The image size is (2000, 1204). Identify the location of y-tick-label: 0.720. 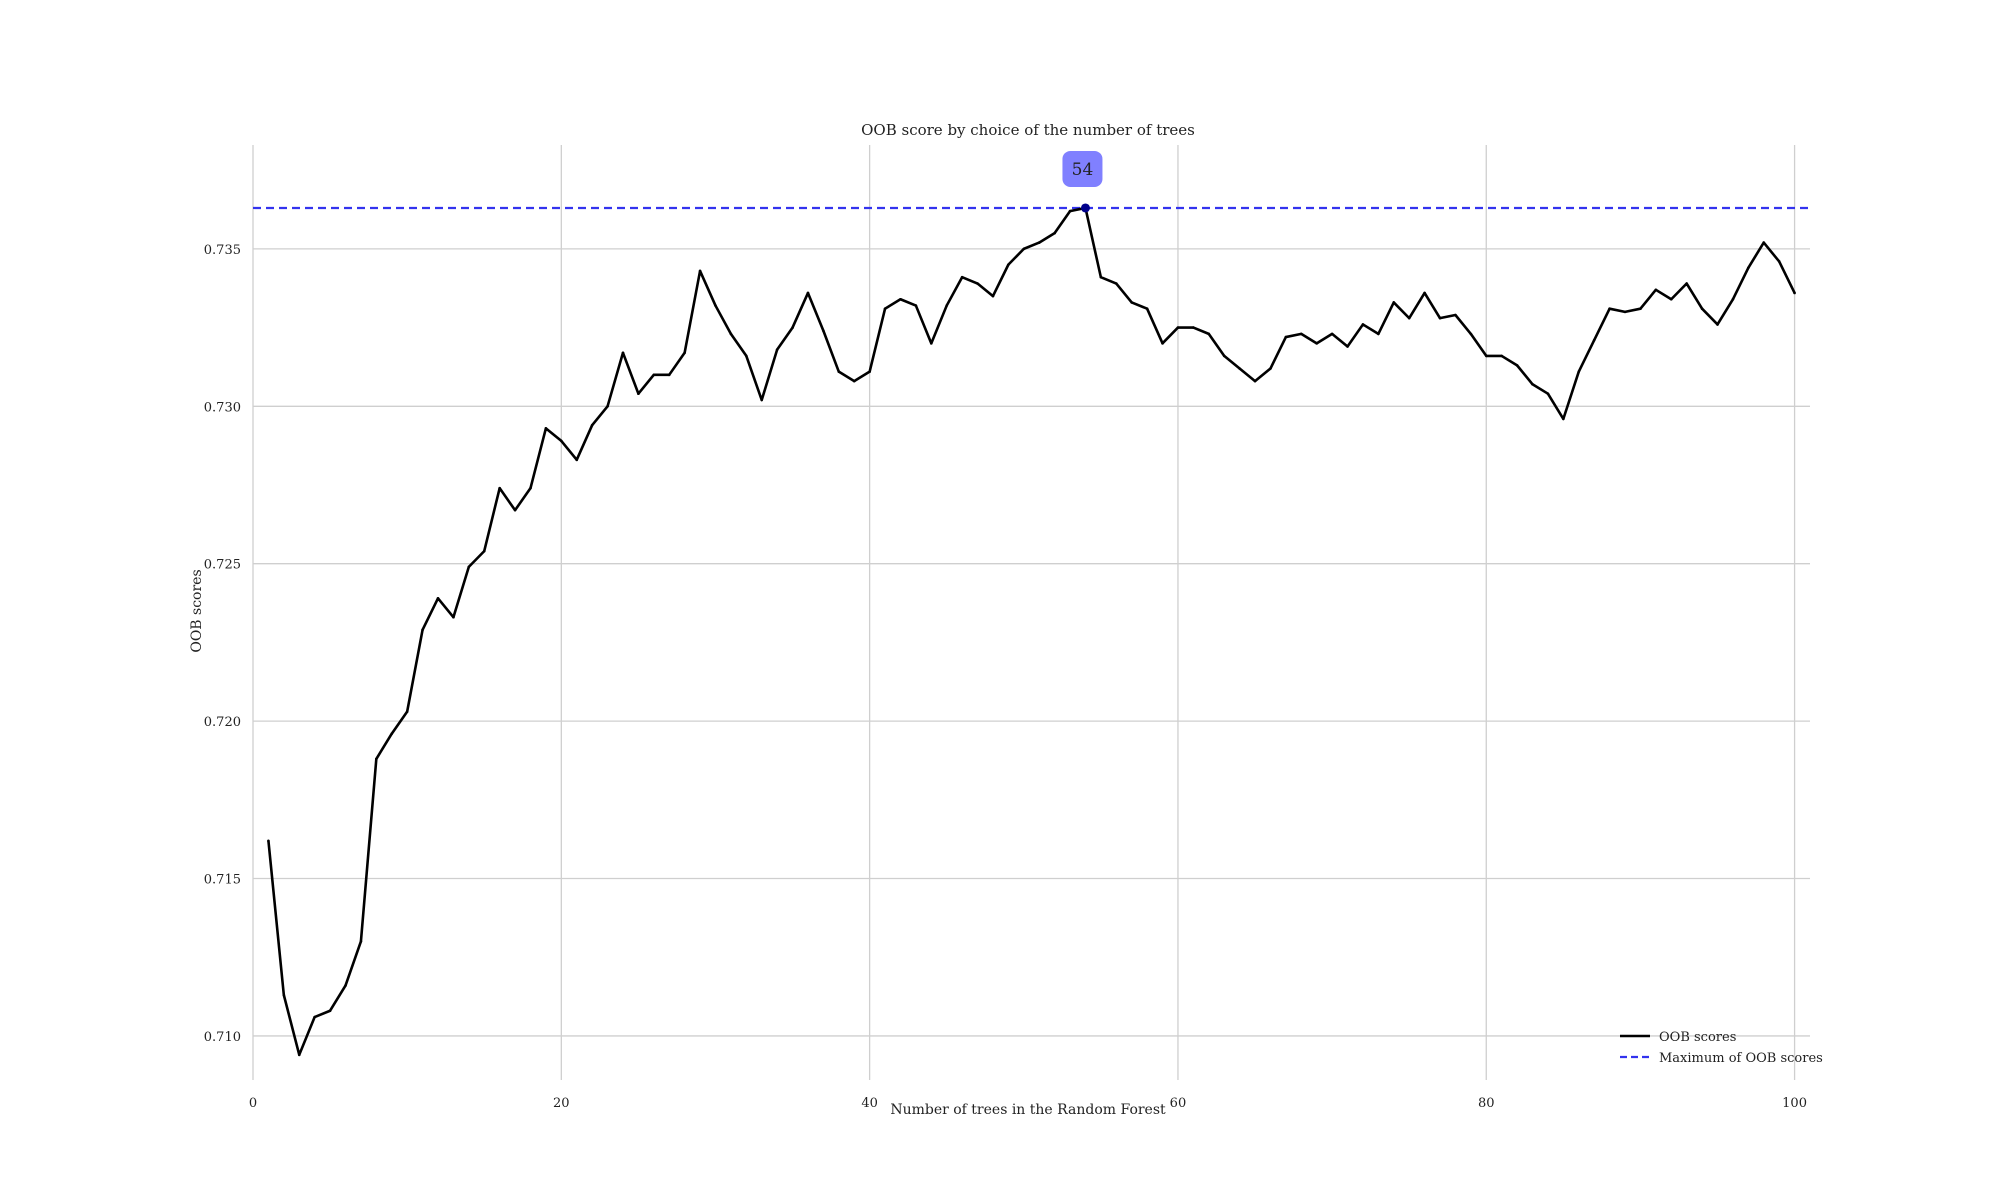
(222, 722).